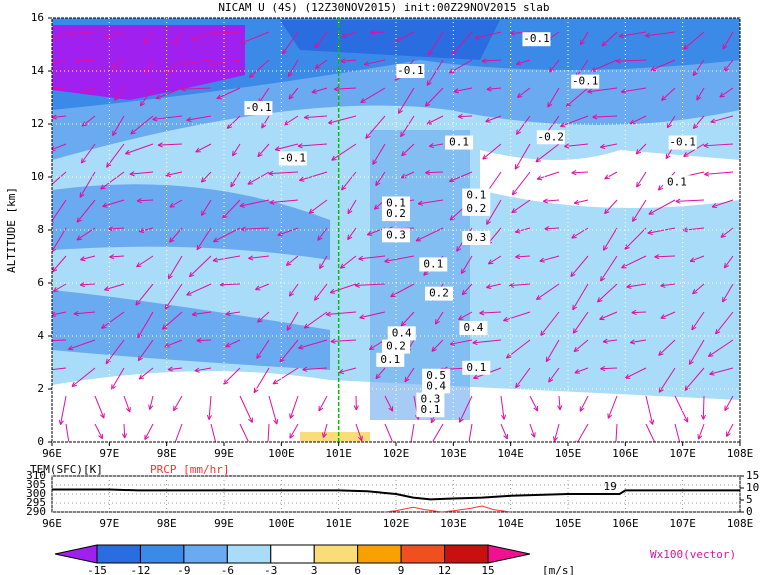 The width and height of the screenshot is (767, 575). Describe the element at coordinates (36, 502) in the screenshot. I see `y-tick-label: 295` at that location.